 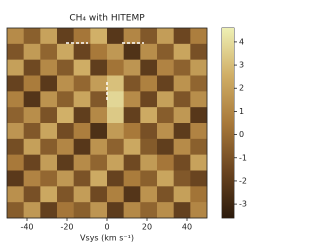 I want to click on planet-markers, so click(x=105, y=72).